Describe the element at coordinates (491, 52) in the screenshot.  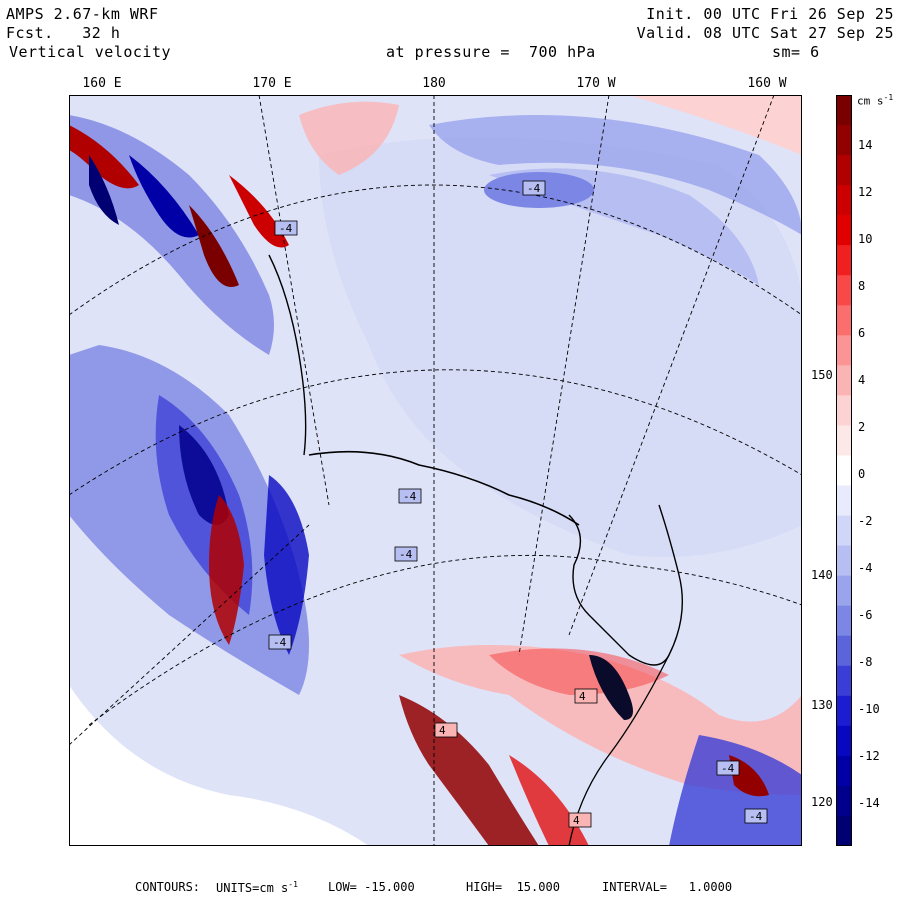
I see `pressure-level: at pressure = 700 hPa` at that location.